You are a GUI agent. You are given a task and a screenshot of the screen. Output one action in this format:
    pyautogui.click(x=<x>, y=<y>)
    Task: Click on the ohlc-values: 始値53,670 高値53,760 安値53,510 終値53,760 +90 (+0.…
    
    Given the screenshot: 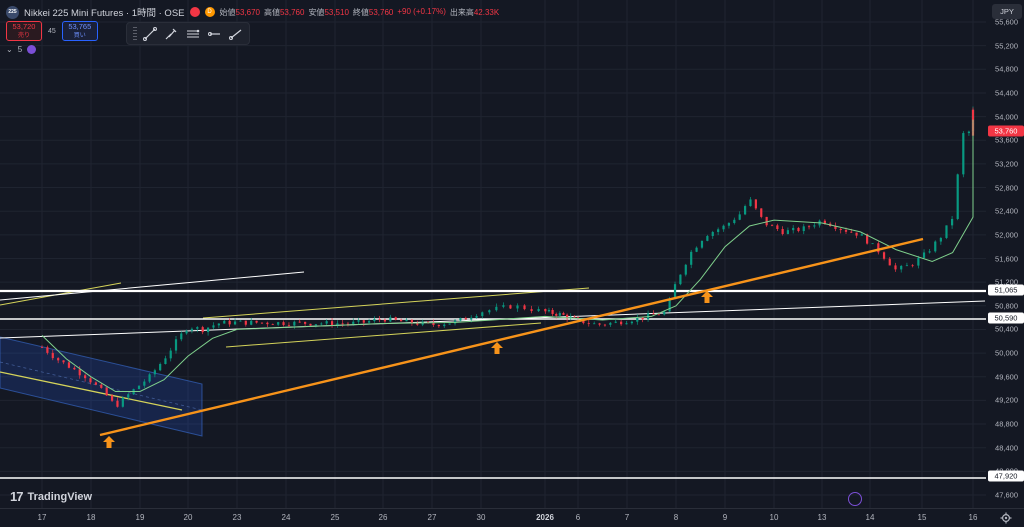 What is the action you would take?
    pyautogui.click(x=360, y=12)
    